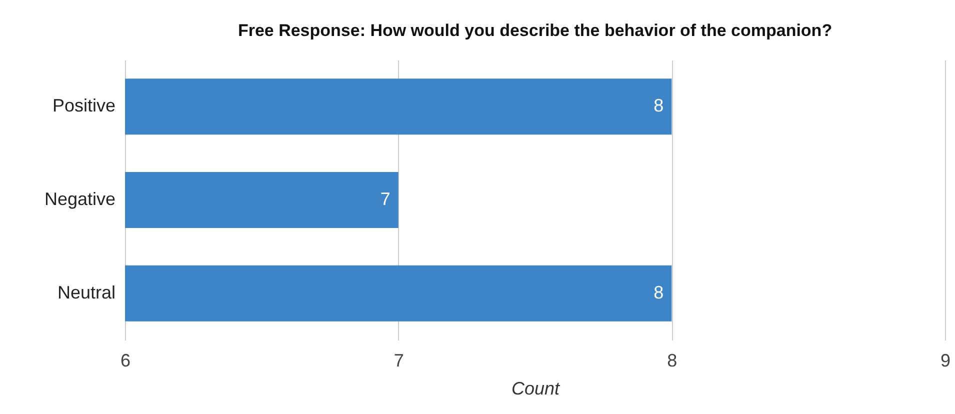 Image resolution: width=955 pixels, height=414 pixels. Describe the element at coordinates (399, 360) in the screenshot. I see `x-tick-label: 7` at that location.